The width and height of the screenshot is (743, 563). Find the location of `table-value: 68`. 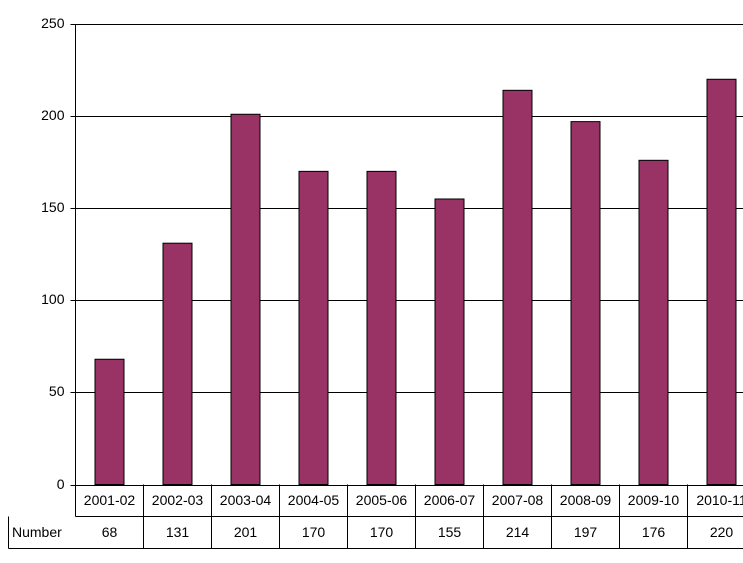

table-value: 68 is located at coordinates (110, 532).